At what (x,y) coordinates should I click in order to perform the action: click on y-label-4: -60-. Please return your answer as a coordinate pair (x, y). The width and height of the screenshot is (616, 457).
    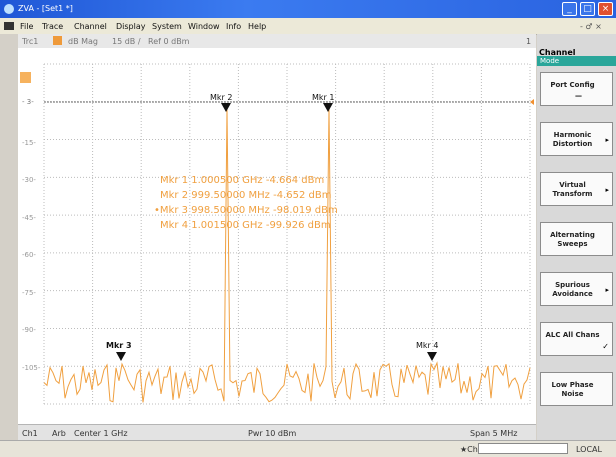
    Looking at the image, I should click on (29, 255).